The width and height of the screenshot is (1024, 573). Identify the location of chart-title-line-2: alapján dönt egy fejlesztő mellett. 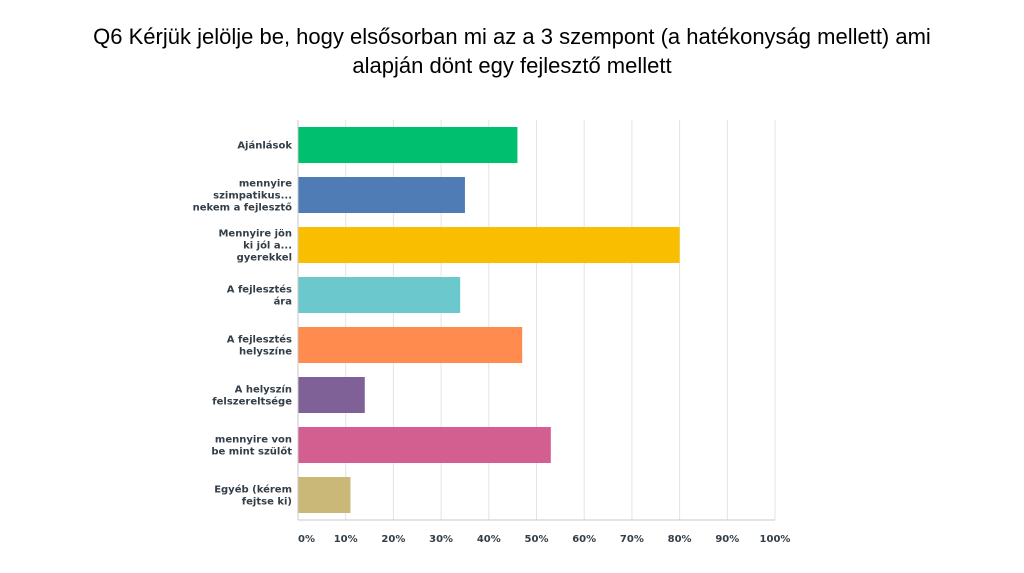
(512, 65).